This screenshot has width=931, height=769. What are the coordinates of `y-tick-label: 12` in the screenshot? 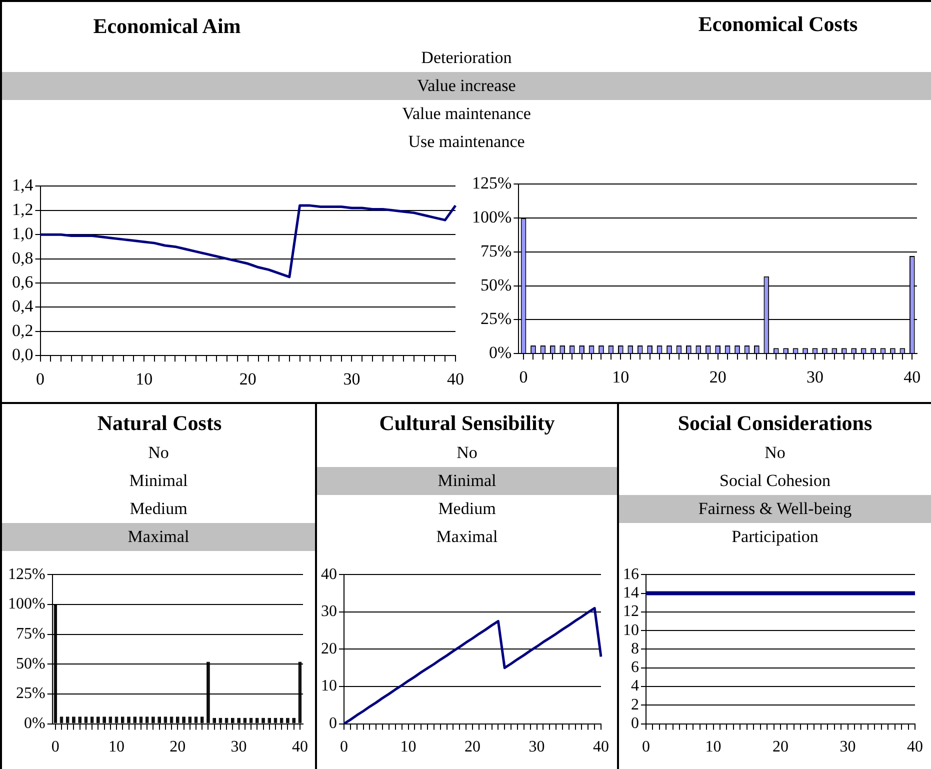 It's located at (631, 611).